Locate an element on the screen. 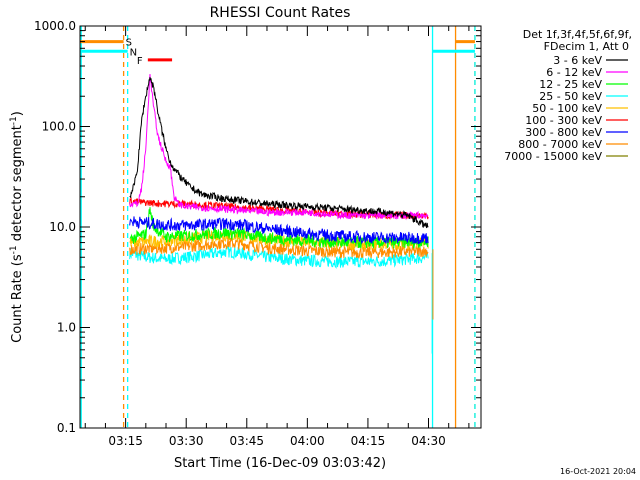 Image resolution: width=640 pixels, height=480 pixels. x-tick-label: 04:15 is located at coordinates (368, 441).